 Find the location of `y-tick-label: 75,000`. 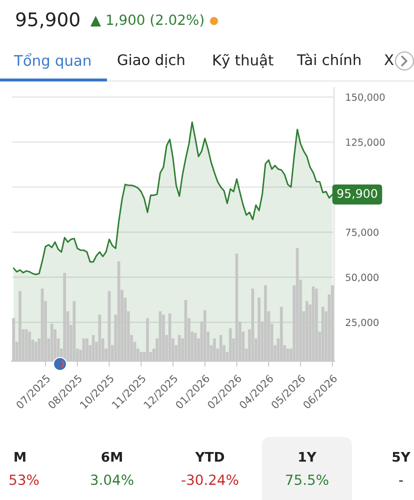

y-tick-label: 75,000 is located at coordinates (362, 232).